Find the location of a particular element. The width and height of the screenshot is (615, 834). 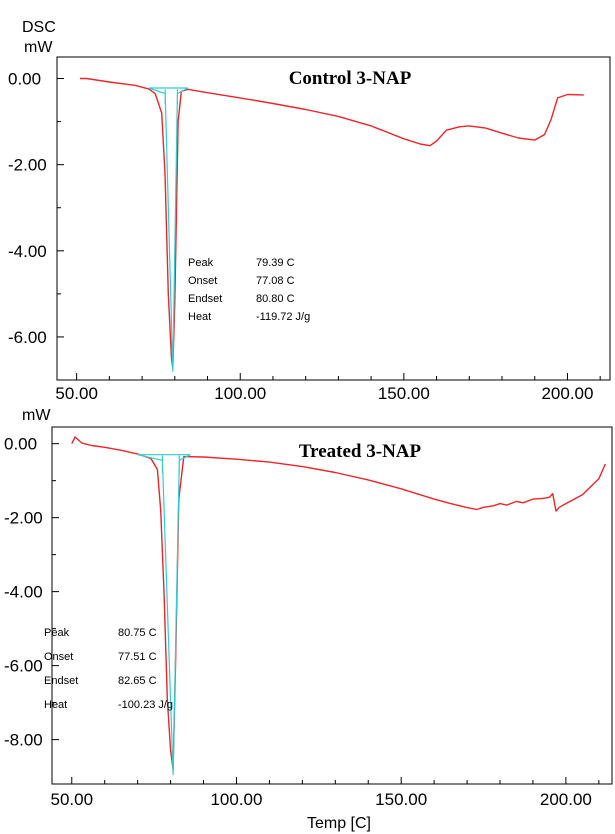

annotation-value: 77.08 C is located at coordinates (275, 281).